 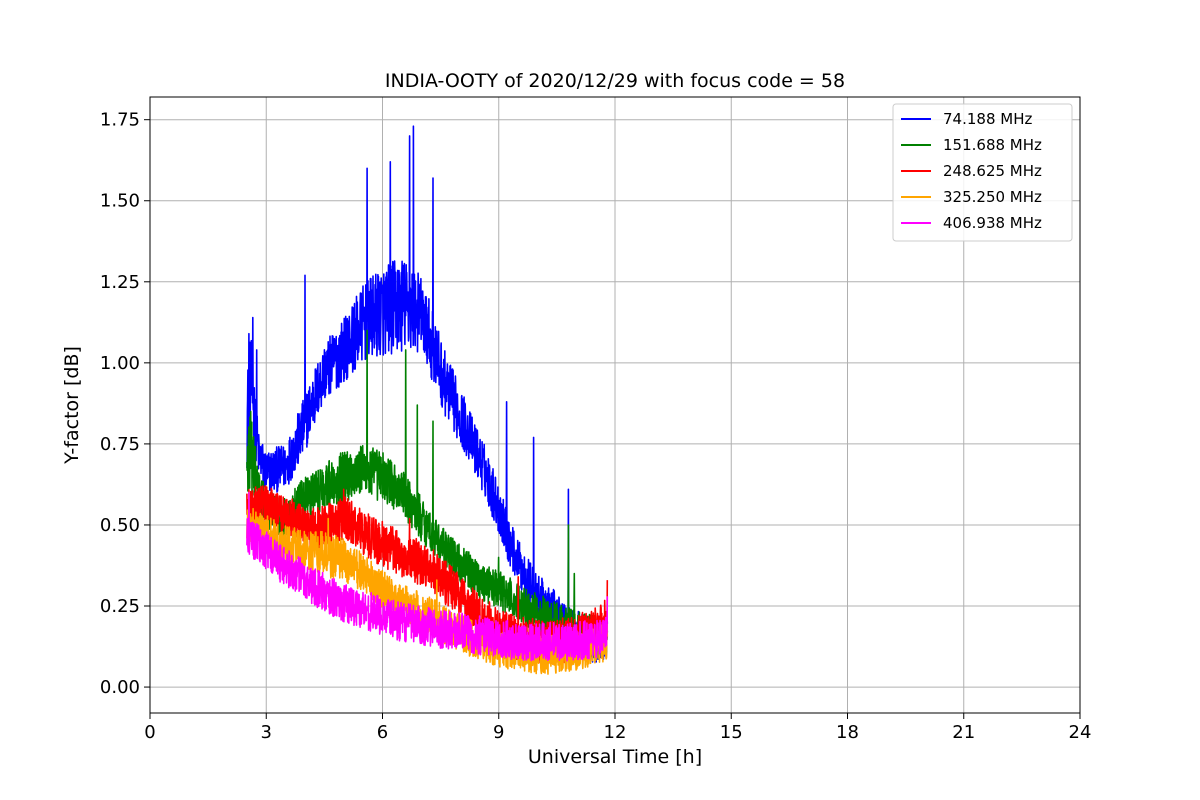 What do you see at coordinates (992, 145) in the screenshot?
I see `legend-label: 151.688 MHz` at bounding box center [992, 145].